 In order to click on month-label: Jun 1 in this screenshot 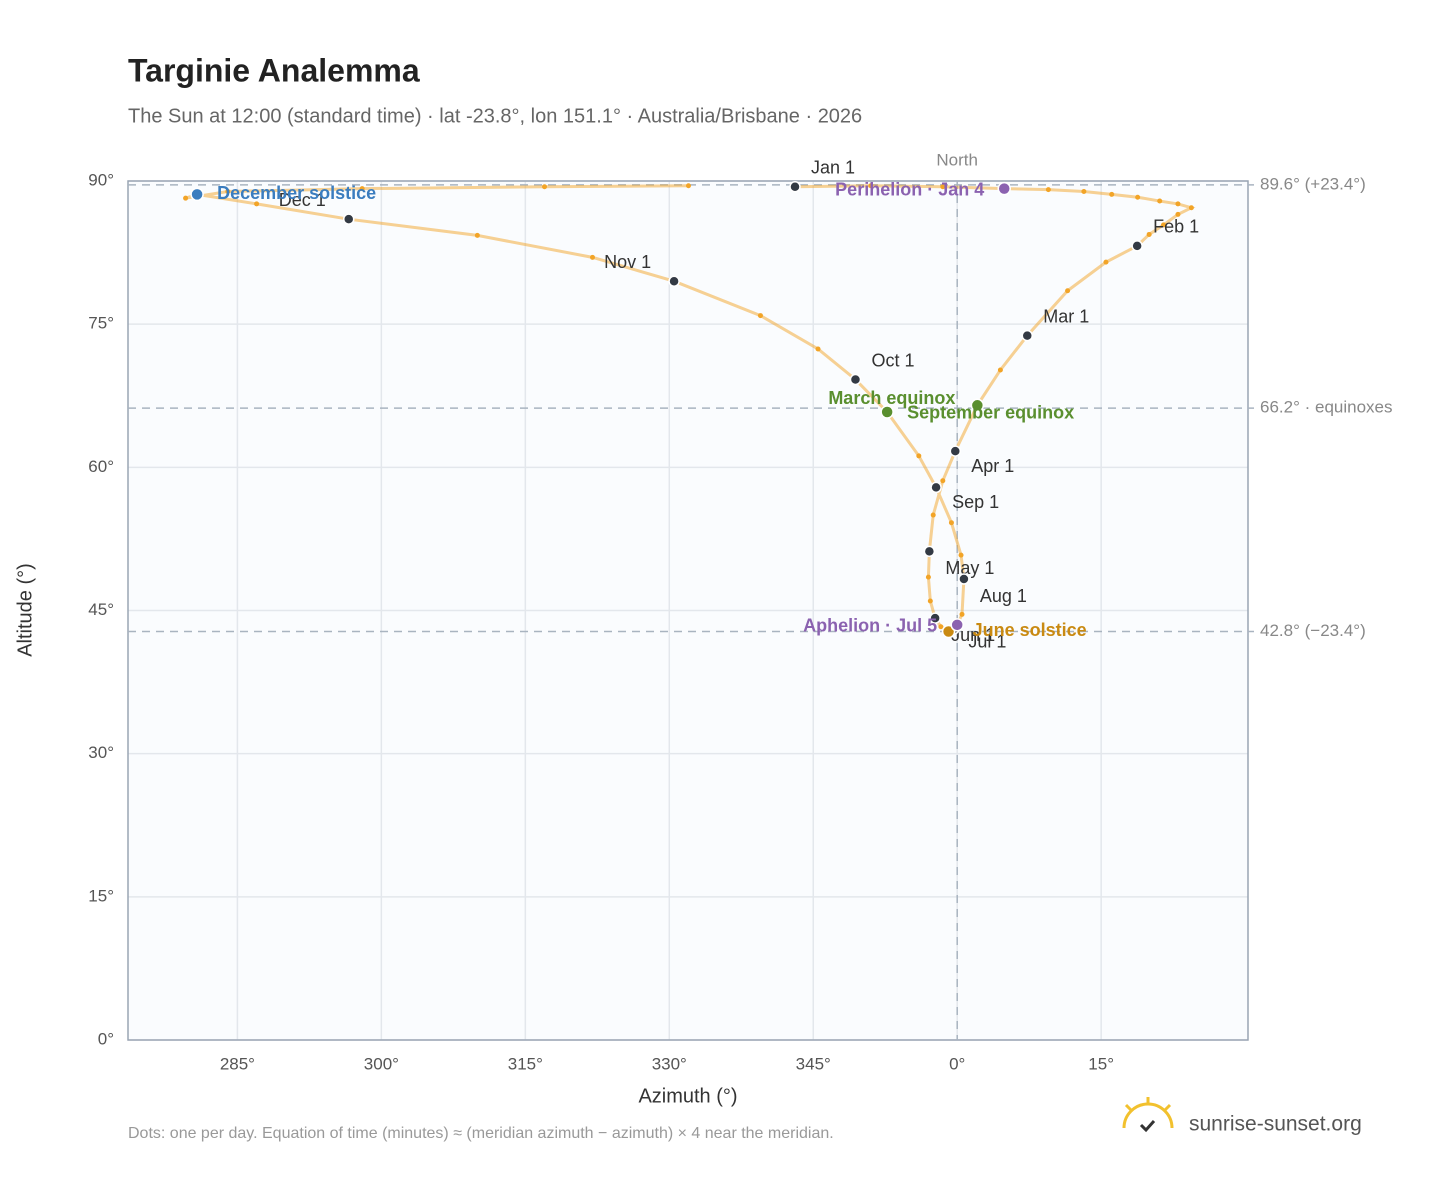, I will do `click(973, 635)`.